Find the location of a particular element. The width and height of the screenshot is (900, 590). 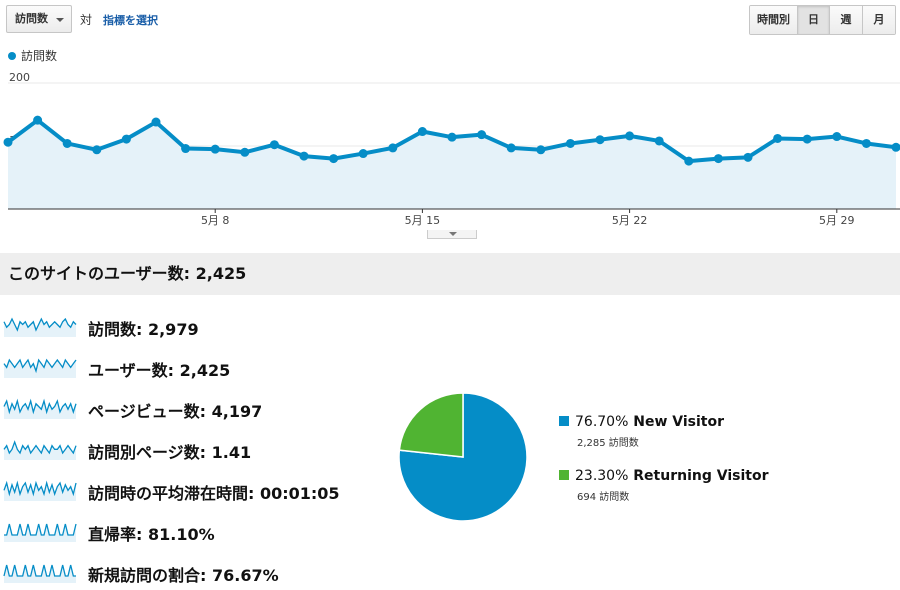

metric-row: 訪問別ページ数: 1.41 is located at coordinates (190, 450).